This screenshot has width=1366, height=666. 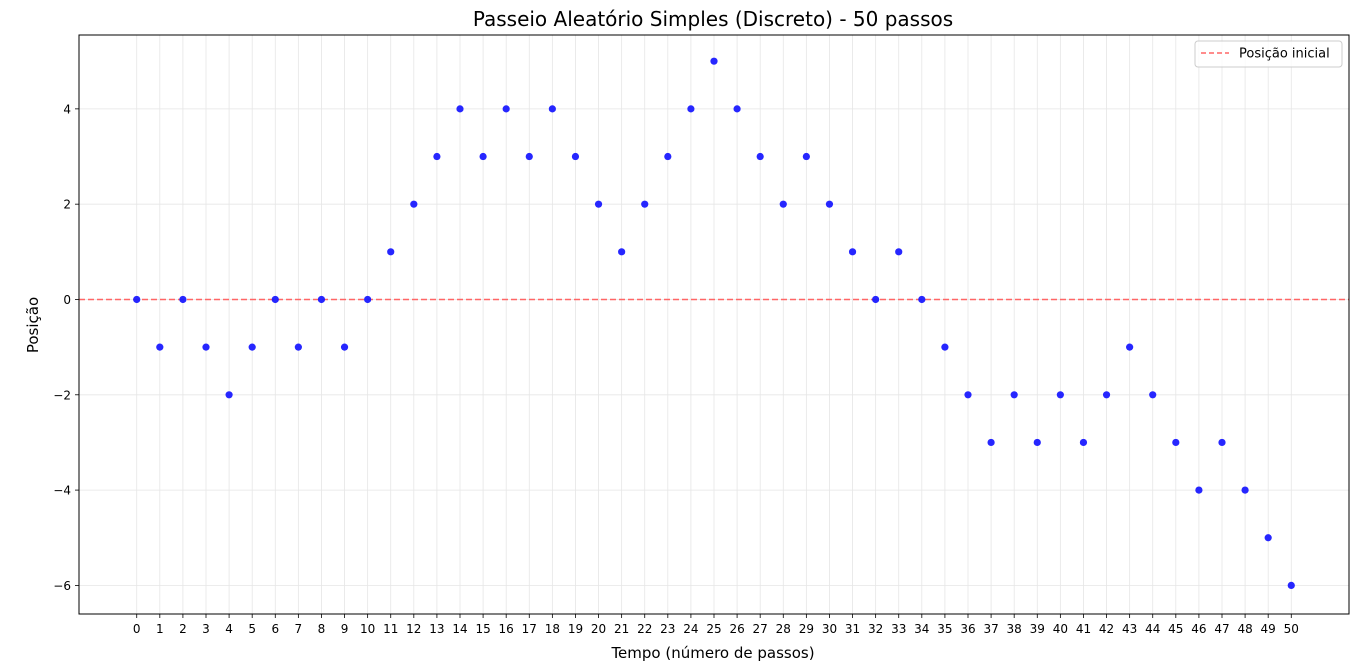 I want to click on x-tick-label: 2, so click(x=183, y=629).